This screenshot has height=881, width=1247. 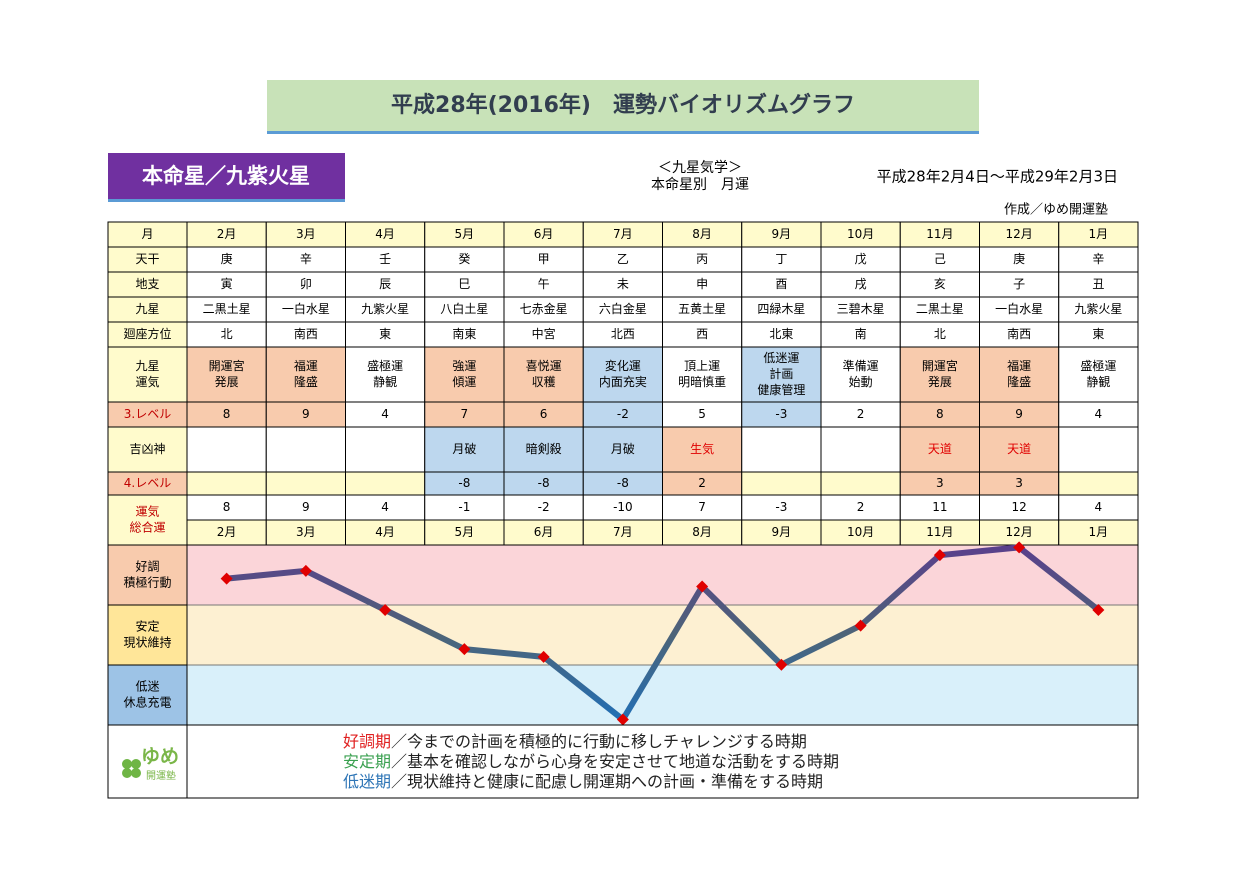 I want to click on cell-text: 南, so click(x=861, y=333).